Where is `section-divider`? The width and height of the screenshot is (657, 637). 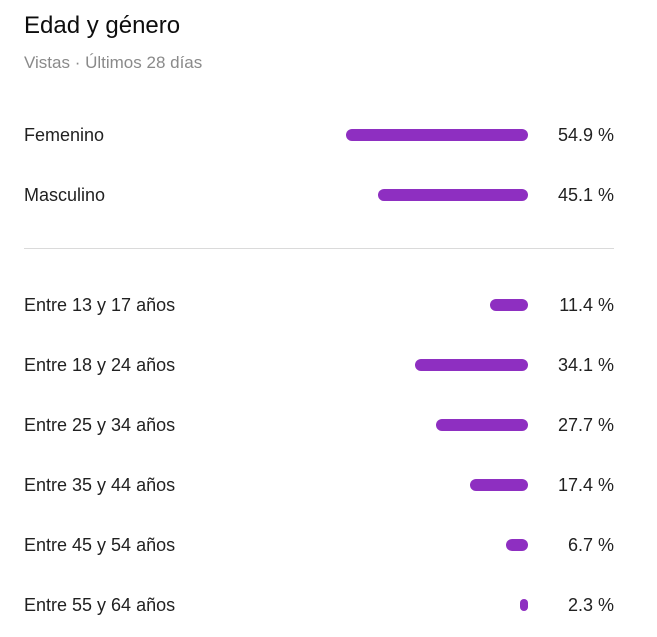
section-divider is located at coordinates (319, 248).